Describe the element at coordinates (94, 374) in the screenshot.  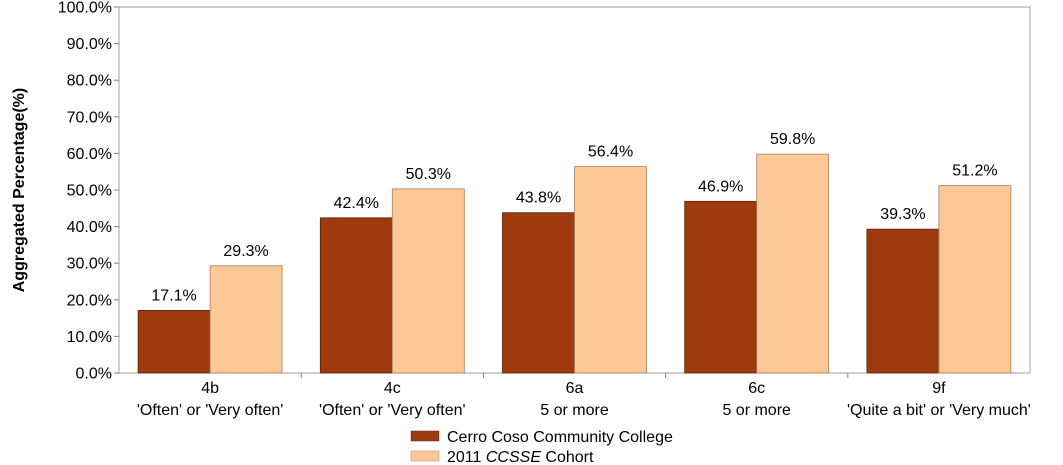
I see `y-tick-label: 0.0%` at that location.